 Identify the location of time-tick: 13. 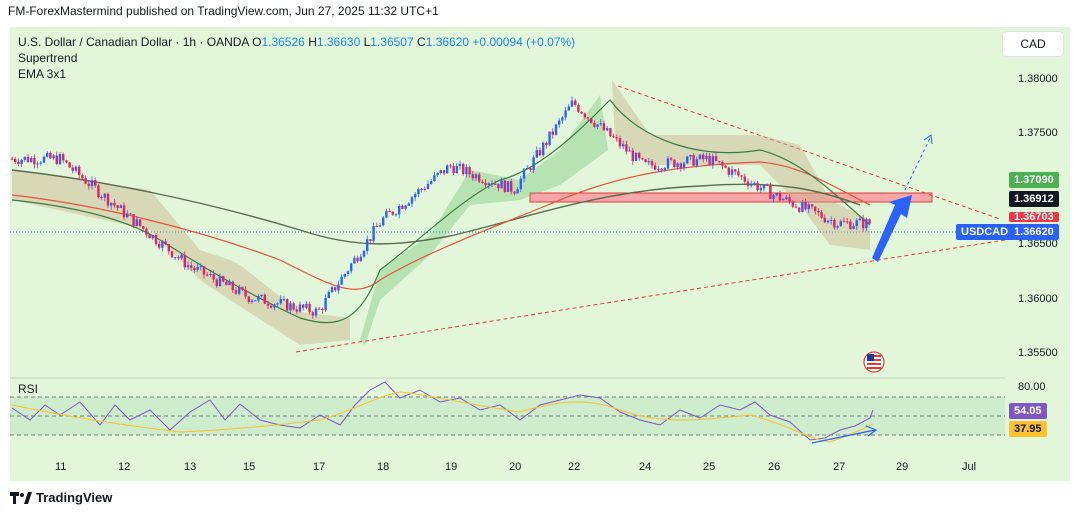
(190, 467).